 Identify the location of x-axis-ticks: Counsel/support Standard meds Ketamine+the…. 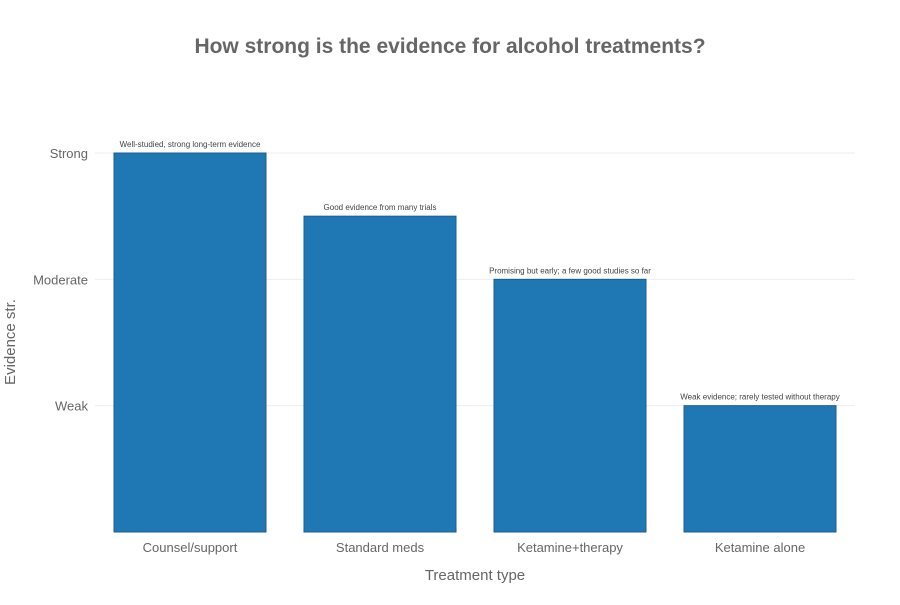
(474, 547).